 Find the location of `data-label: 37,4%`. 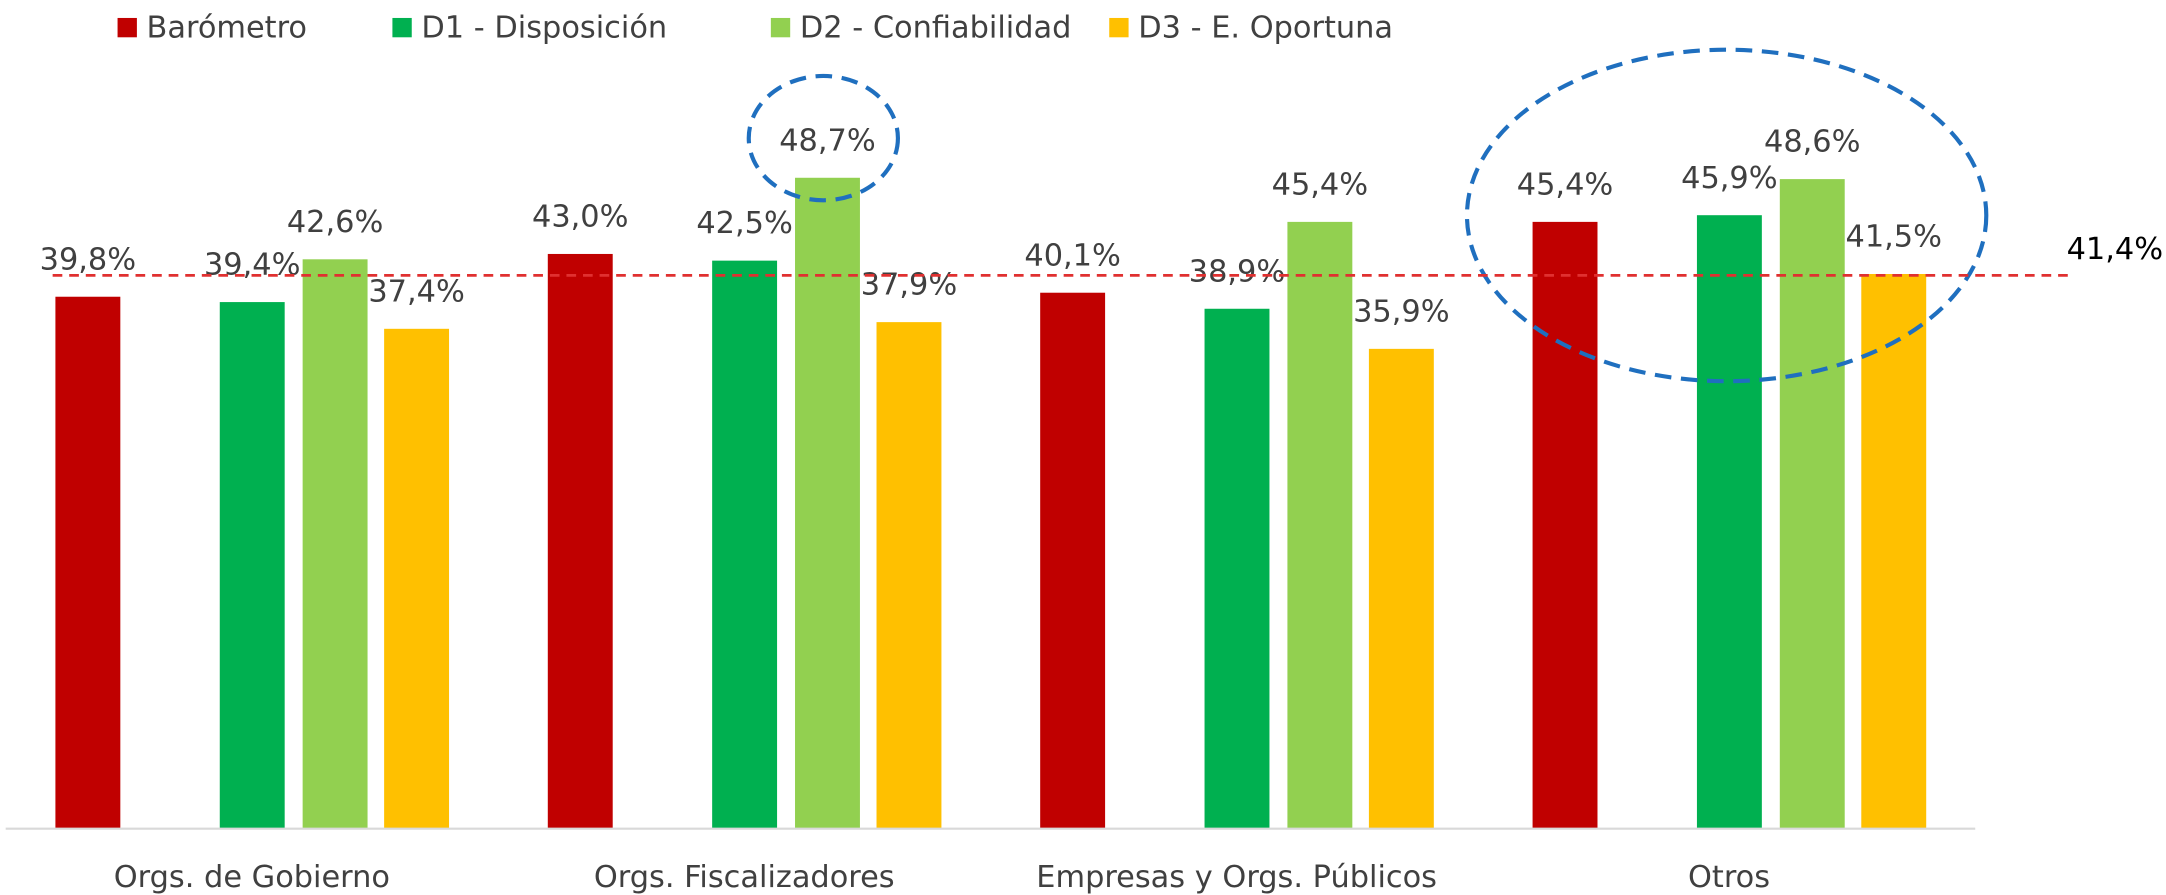

data-label: 37,4% is located at coordinates (416, 291).